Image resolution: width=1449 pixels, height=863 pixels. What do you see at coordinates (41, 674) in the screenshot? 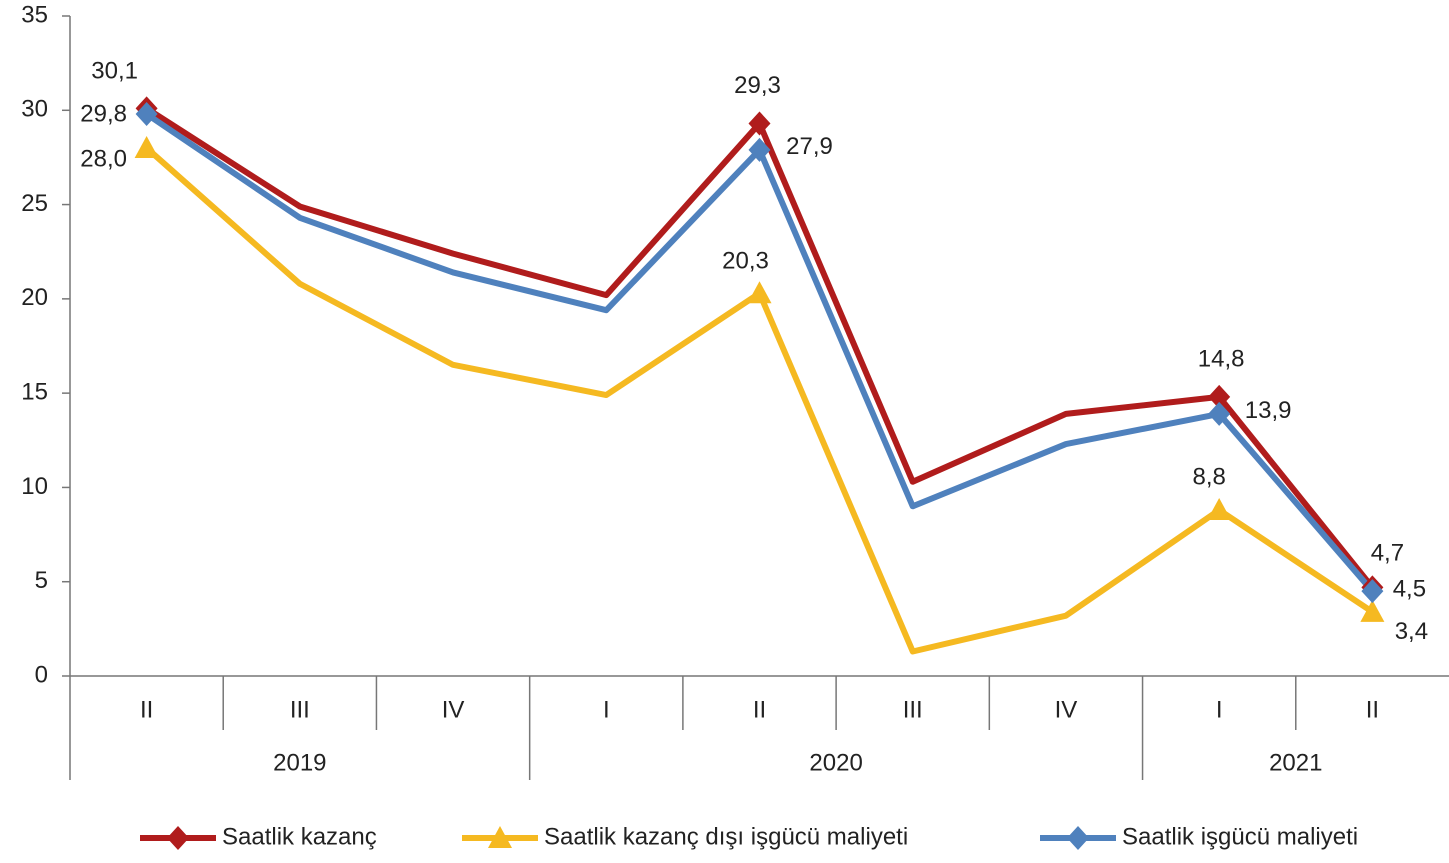
I see `y-tick-label: 0` at bounding box center [41, 674].